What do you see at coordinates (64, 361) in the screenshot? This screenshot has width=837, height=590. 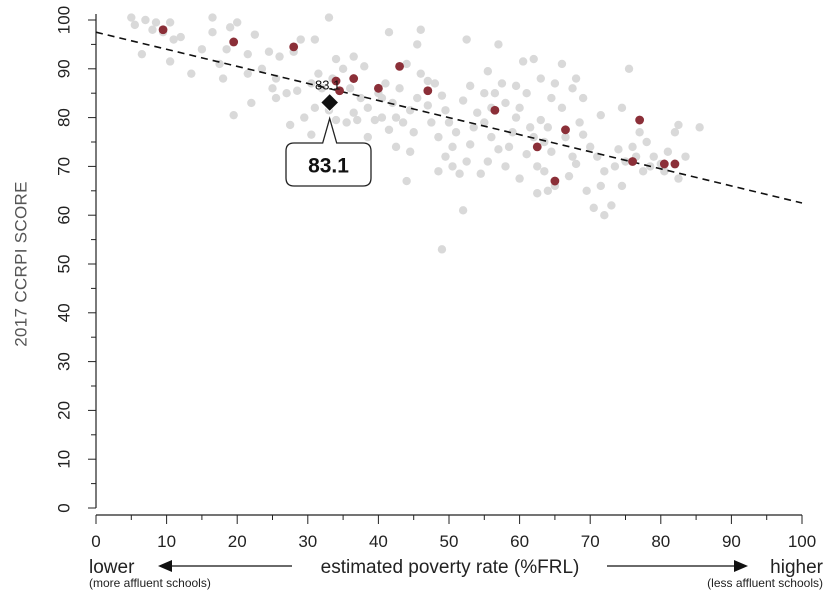 I see `y-tick-label: 30` at bounding box center [64, 361].